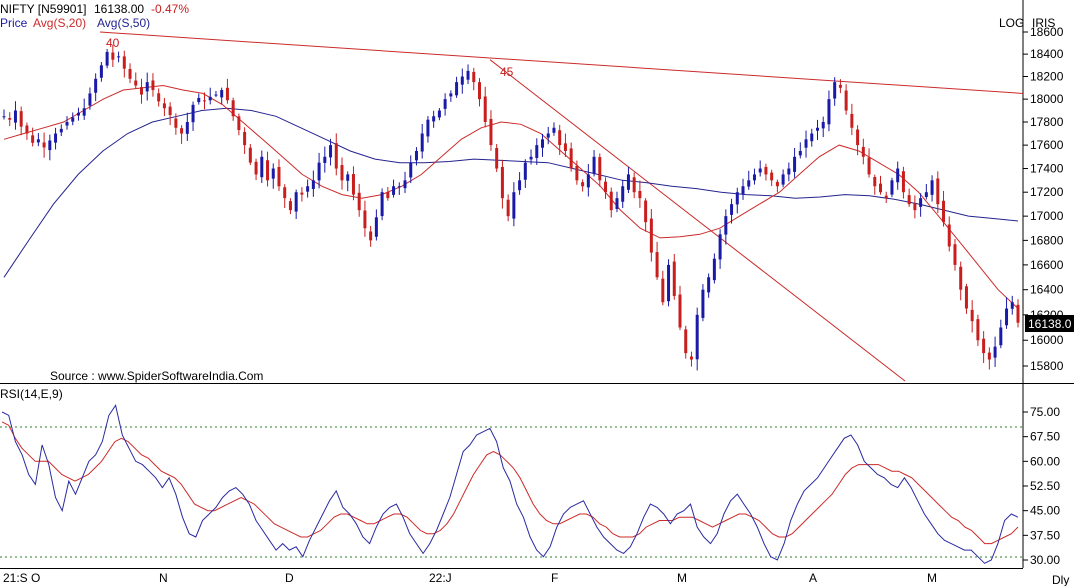  Describe the element at coordinates (554, 578) in the screenshot. I see `time-label-feb: F` at that location.